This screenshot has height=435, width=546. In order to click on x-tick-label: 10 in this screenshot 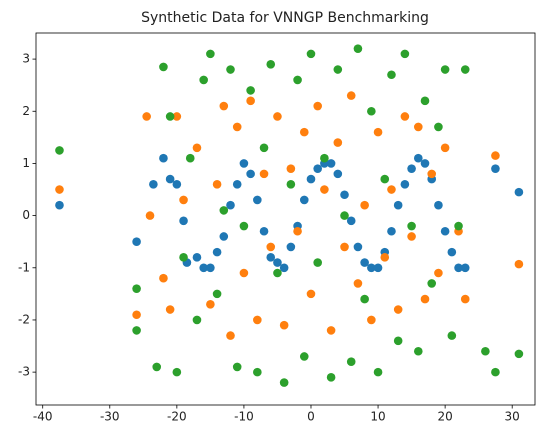, I will do `click(377, 417)`.